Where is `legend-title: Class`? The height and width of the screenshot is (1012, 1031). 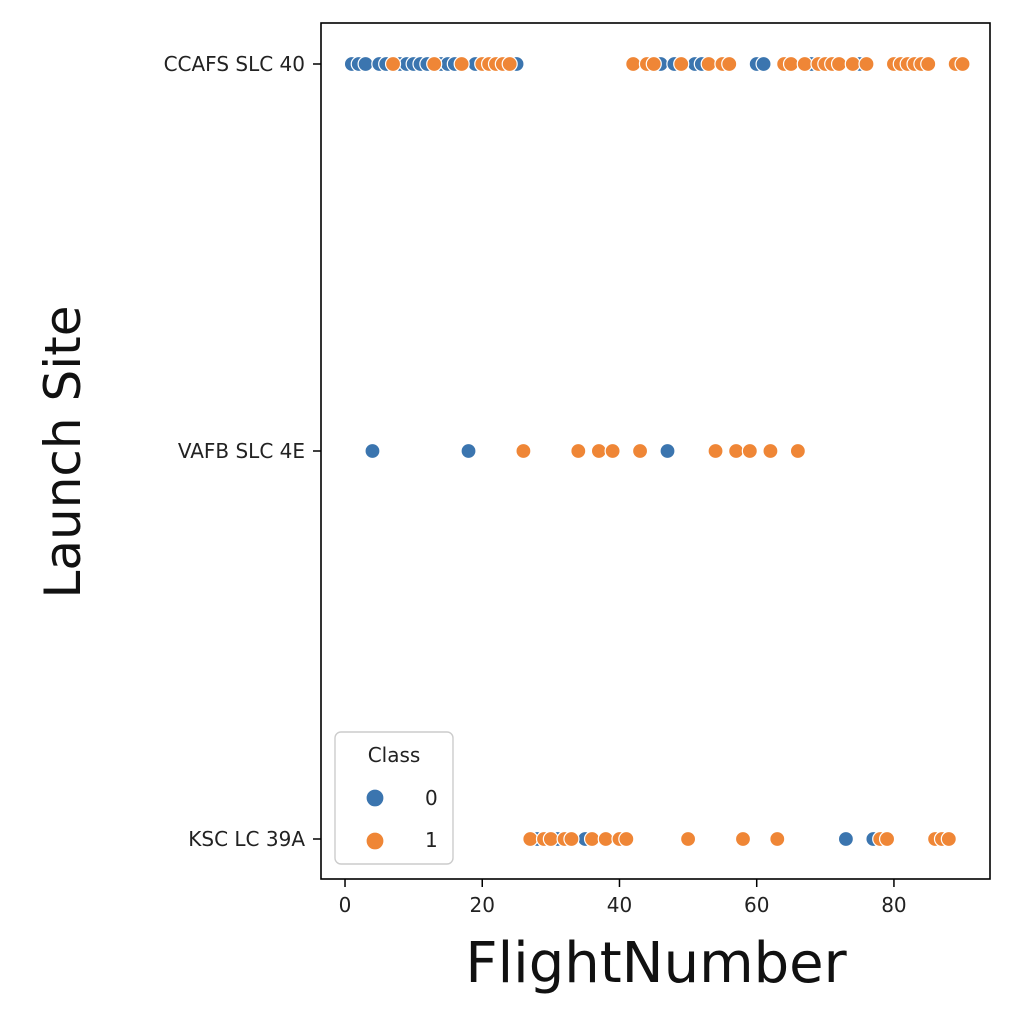 legend-title: Class is located at coordinates (394, 755).